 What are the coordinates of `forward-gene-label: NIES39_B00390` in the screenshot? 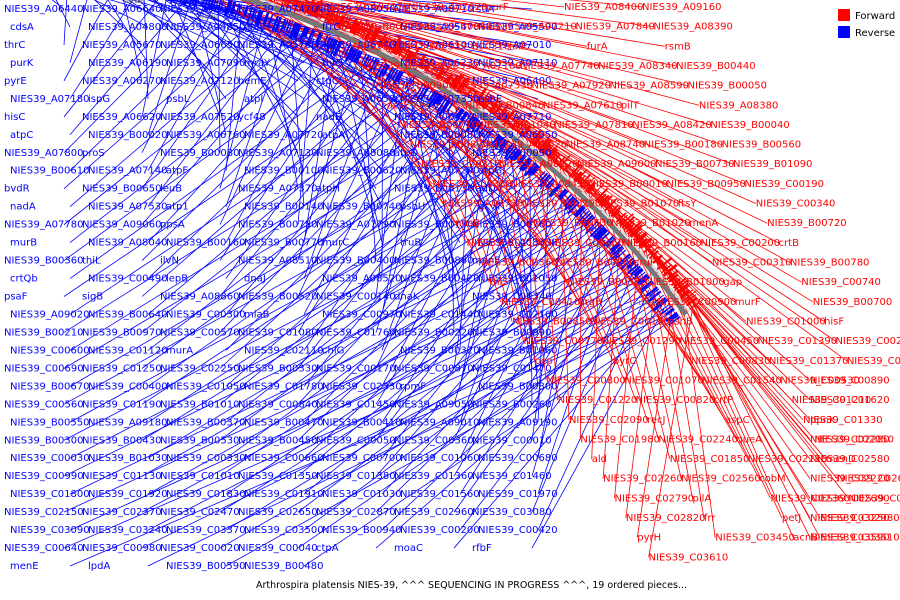 It's located at (404, 66).